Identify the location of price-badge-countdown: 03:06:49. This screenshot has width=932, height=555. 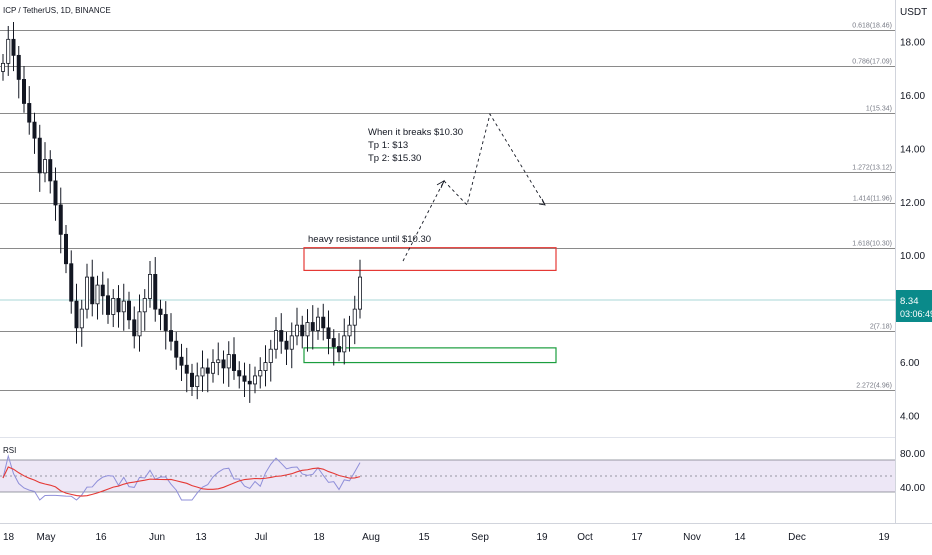
(916, 314).